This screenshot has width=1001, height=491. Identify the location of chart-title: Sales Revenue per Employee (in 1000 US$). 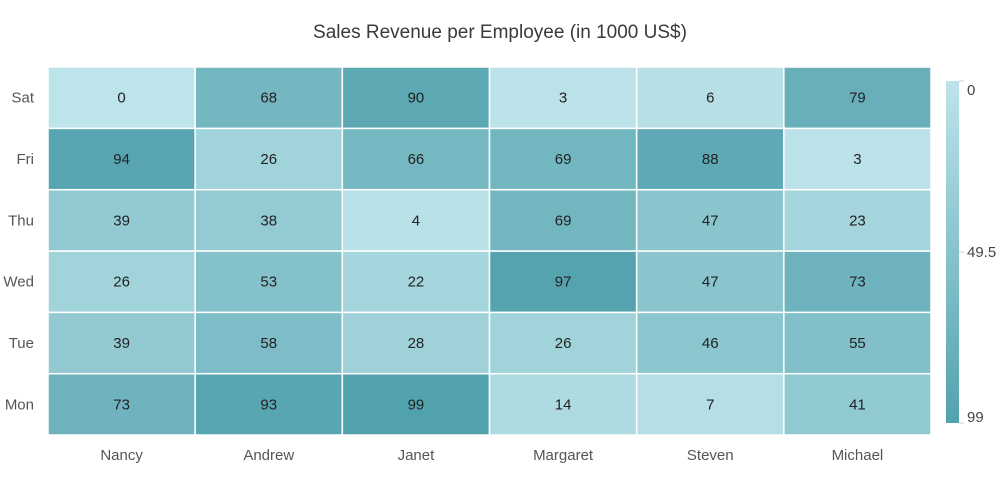
(500, 32).